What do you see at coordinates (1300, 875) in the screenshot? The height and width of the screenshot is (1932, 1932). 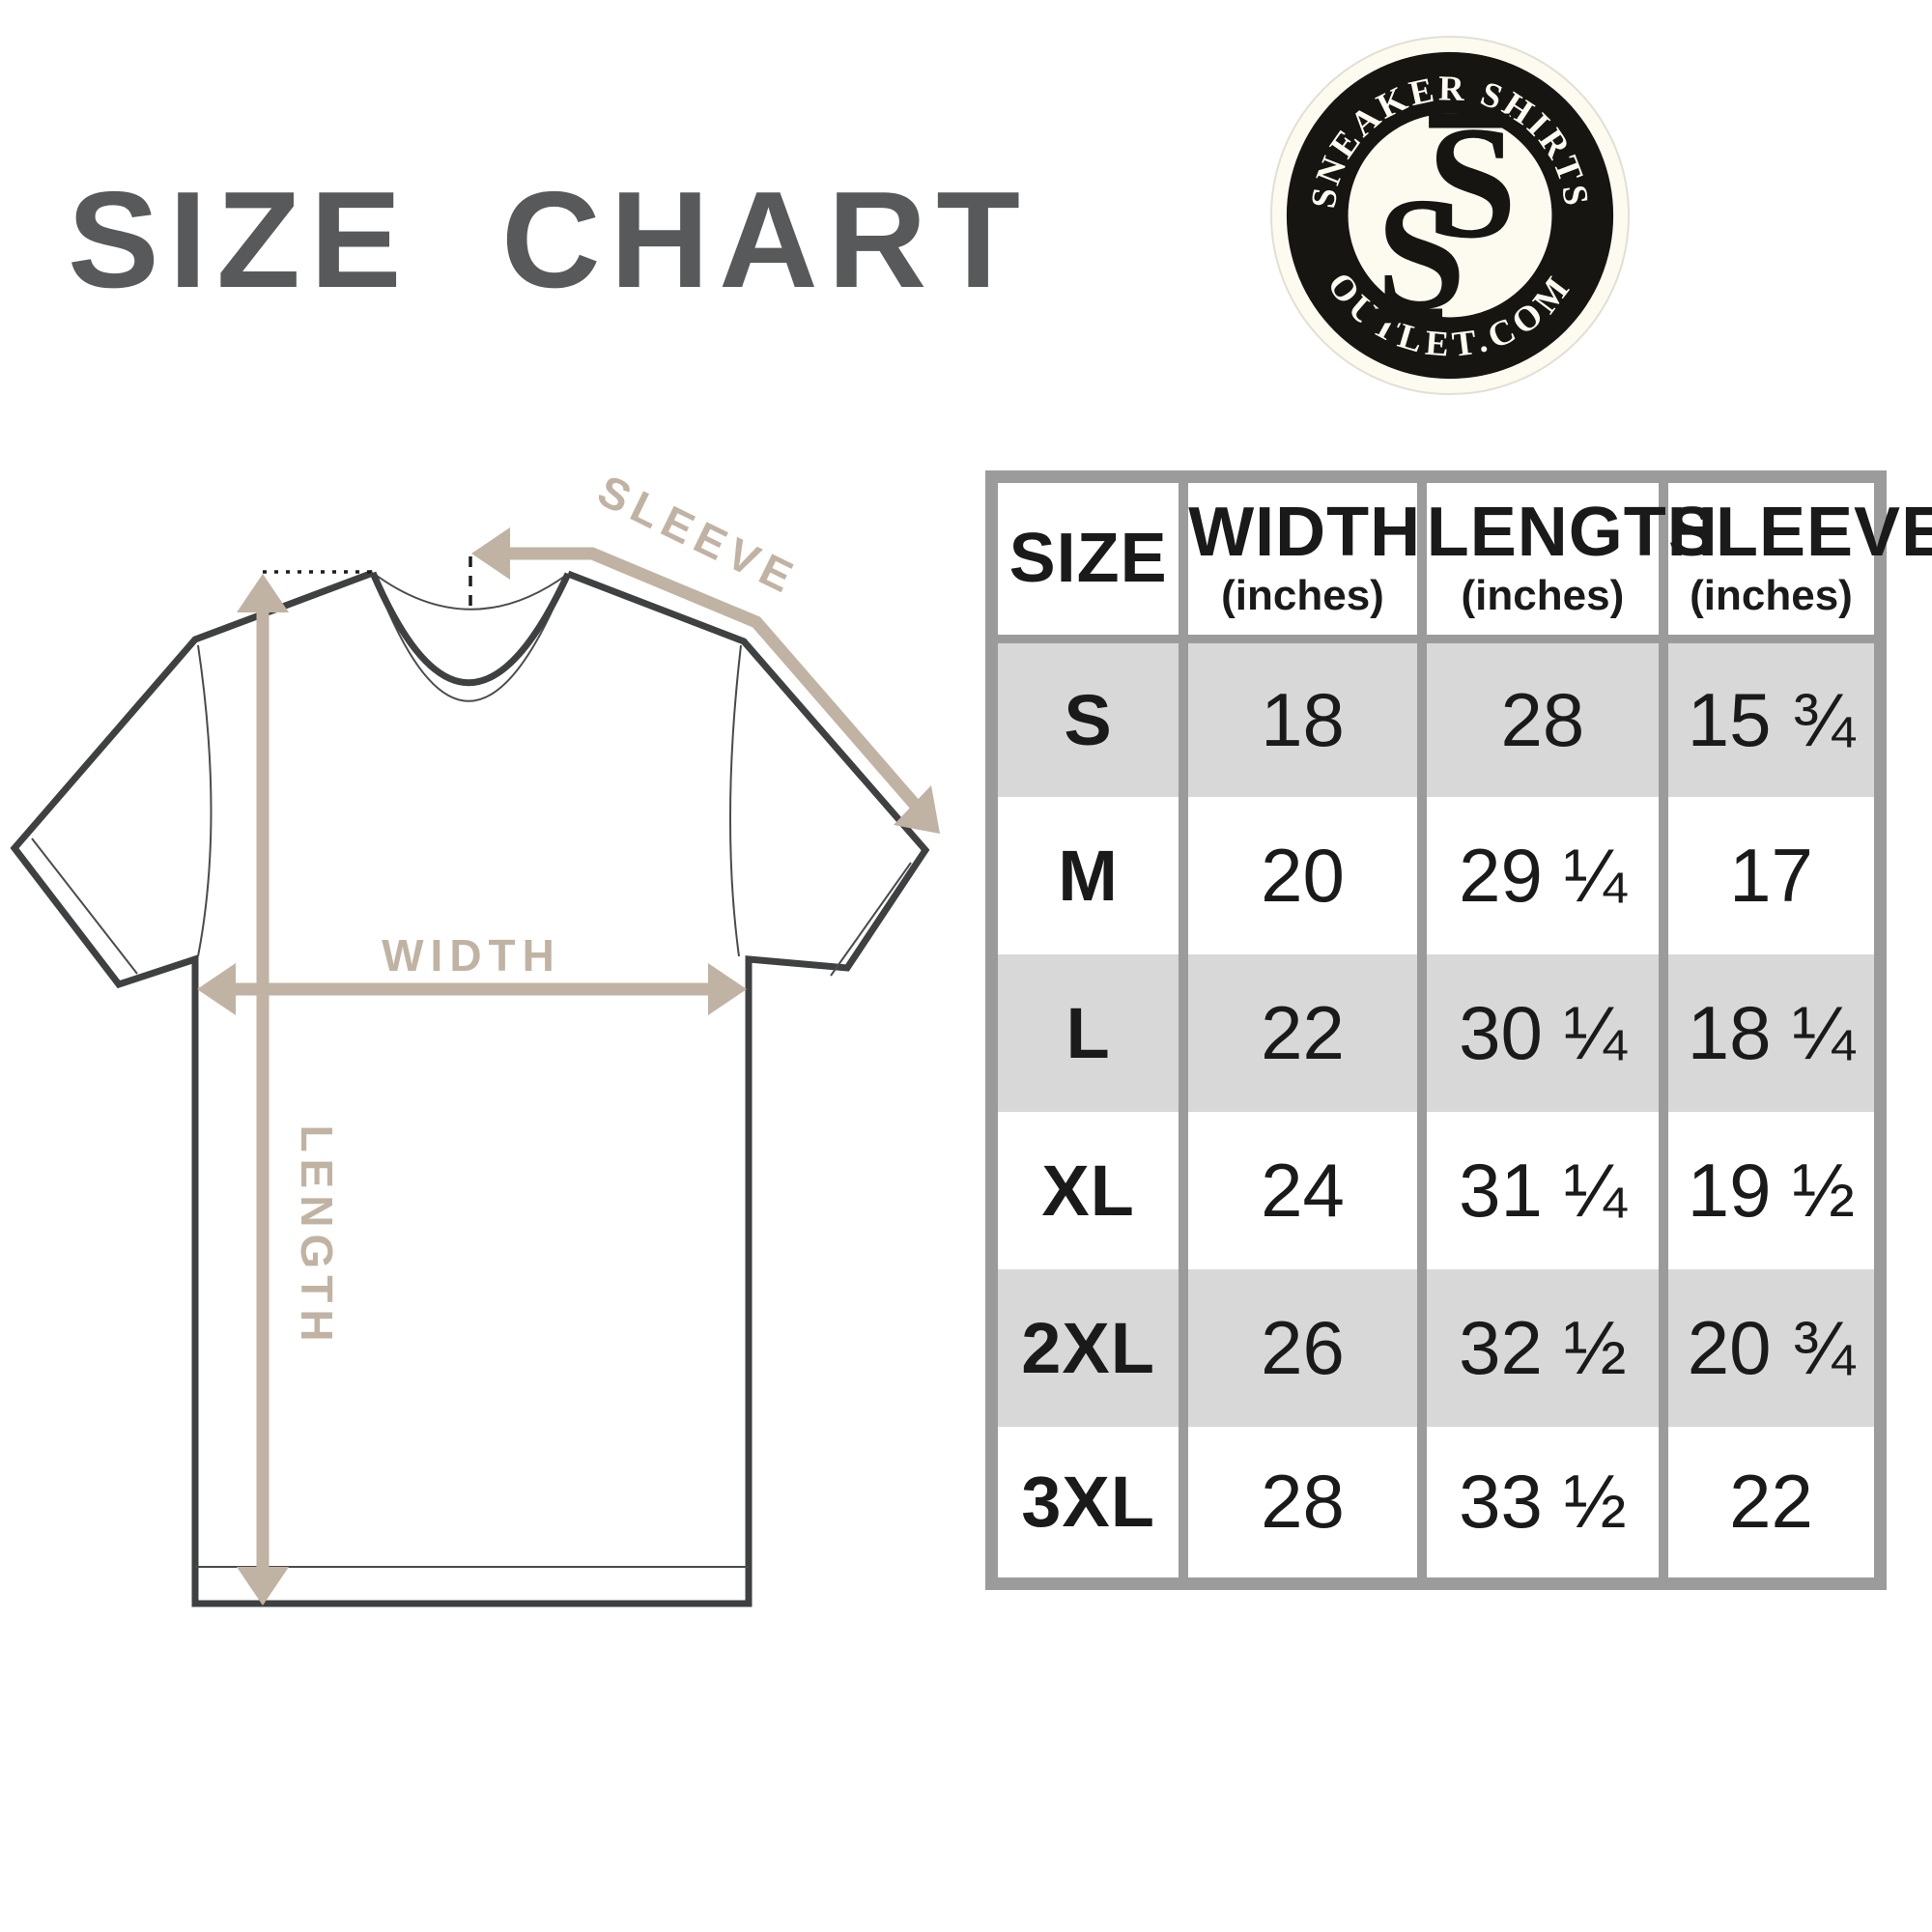 I see `width-cell: 20` at bounding box center [1300, 875].